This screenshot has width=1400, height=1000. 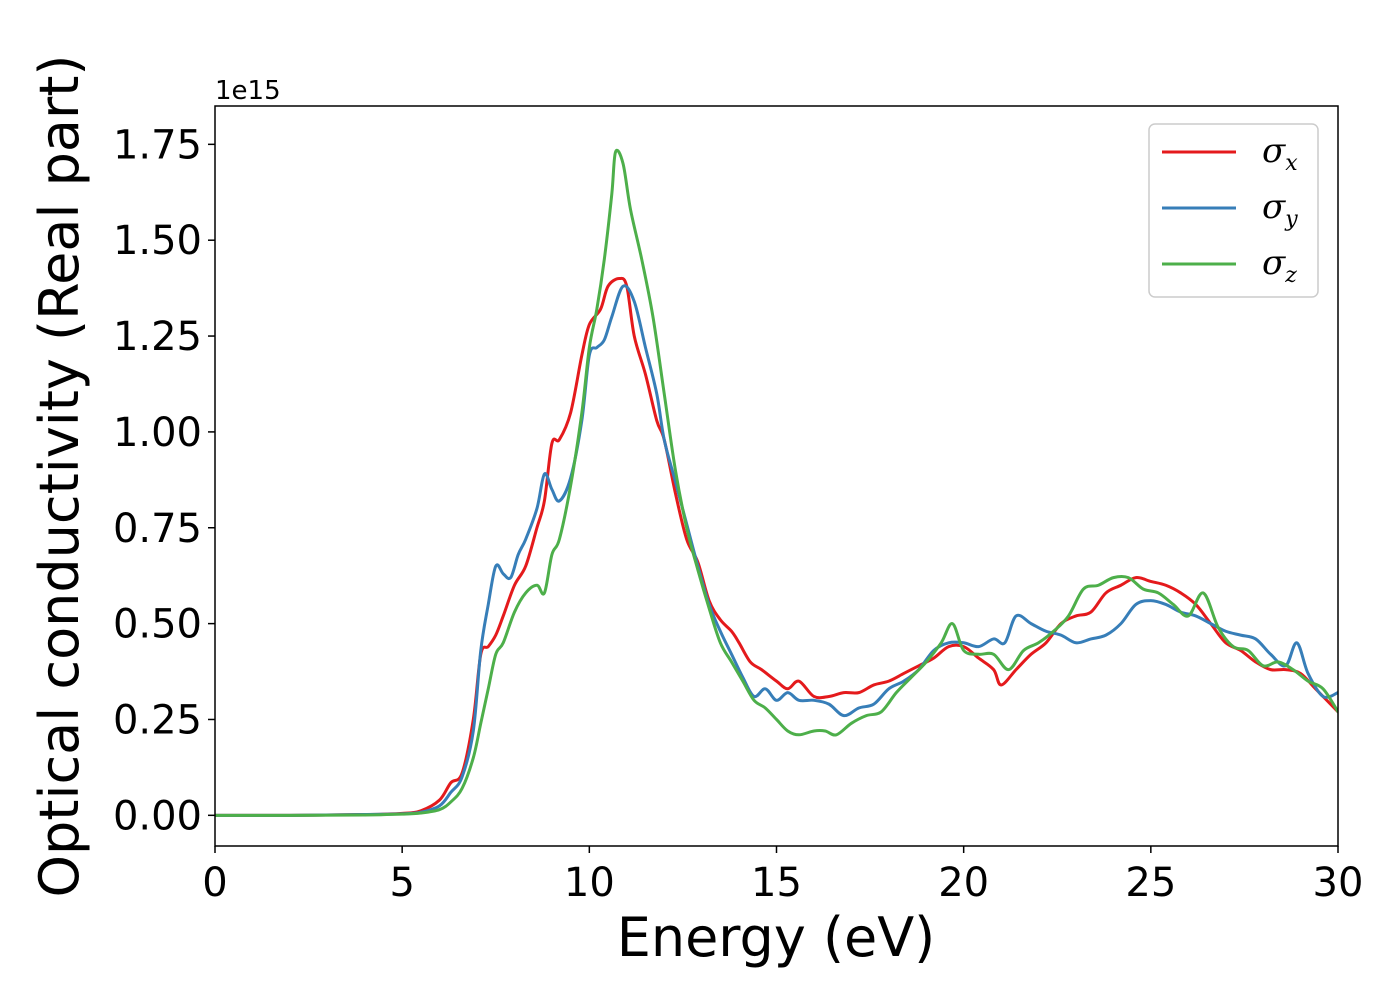 I want to click on x-tick-label: 25, so click(x=1150, y=883).